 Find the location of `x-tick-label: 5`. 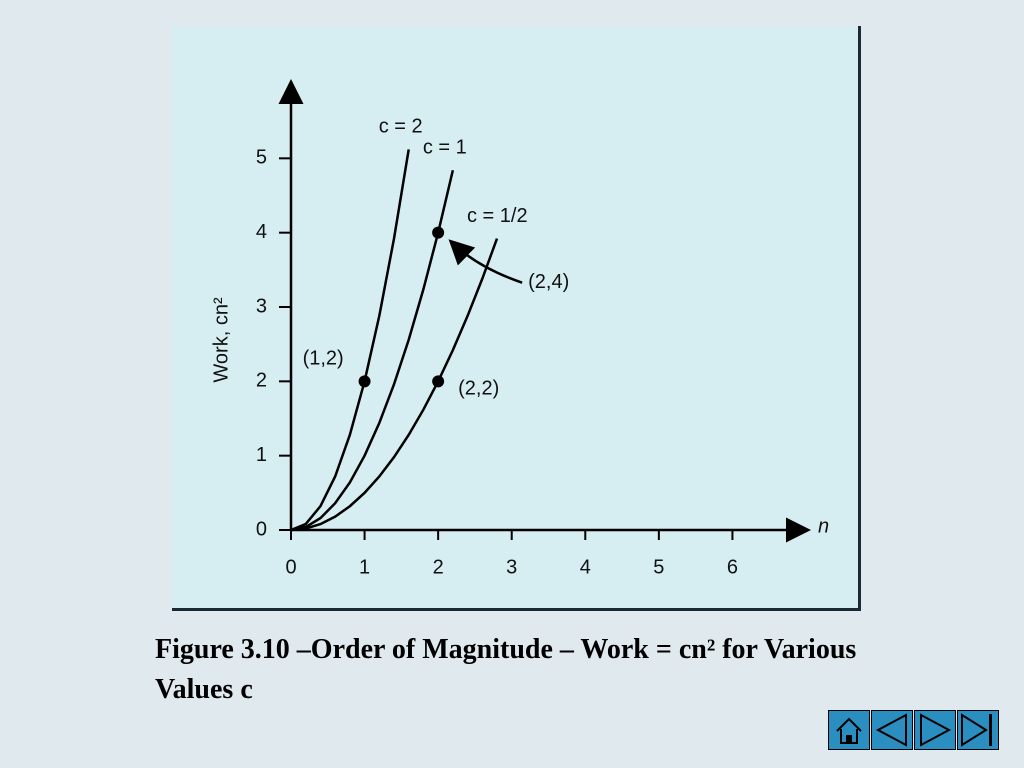

x-tick-label: 5 is located at coordinates (658, 567).